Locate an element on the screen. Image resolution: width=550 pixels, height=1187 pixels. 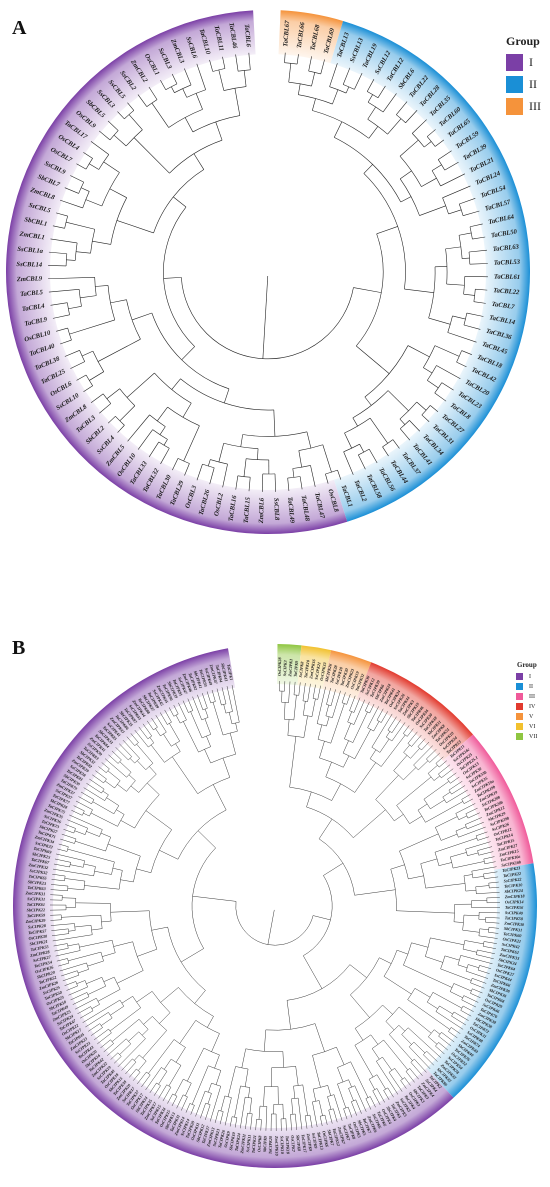
leaf-label: SsCBL14 is located at coordinates (29, 265).